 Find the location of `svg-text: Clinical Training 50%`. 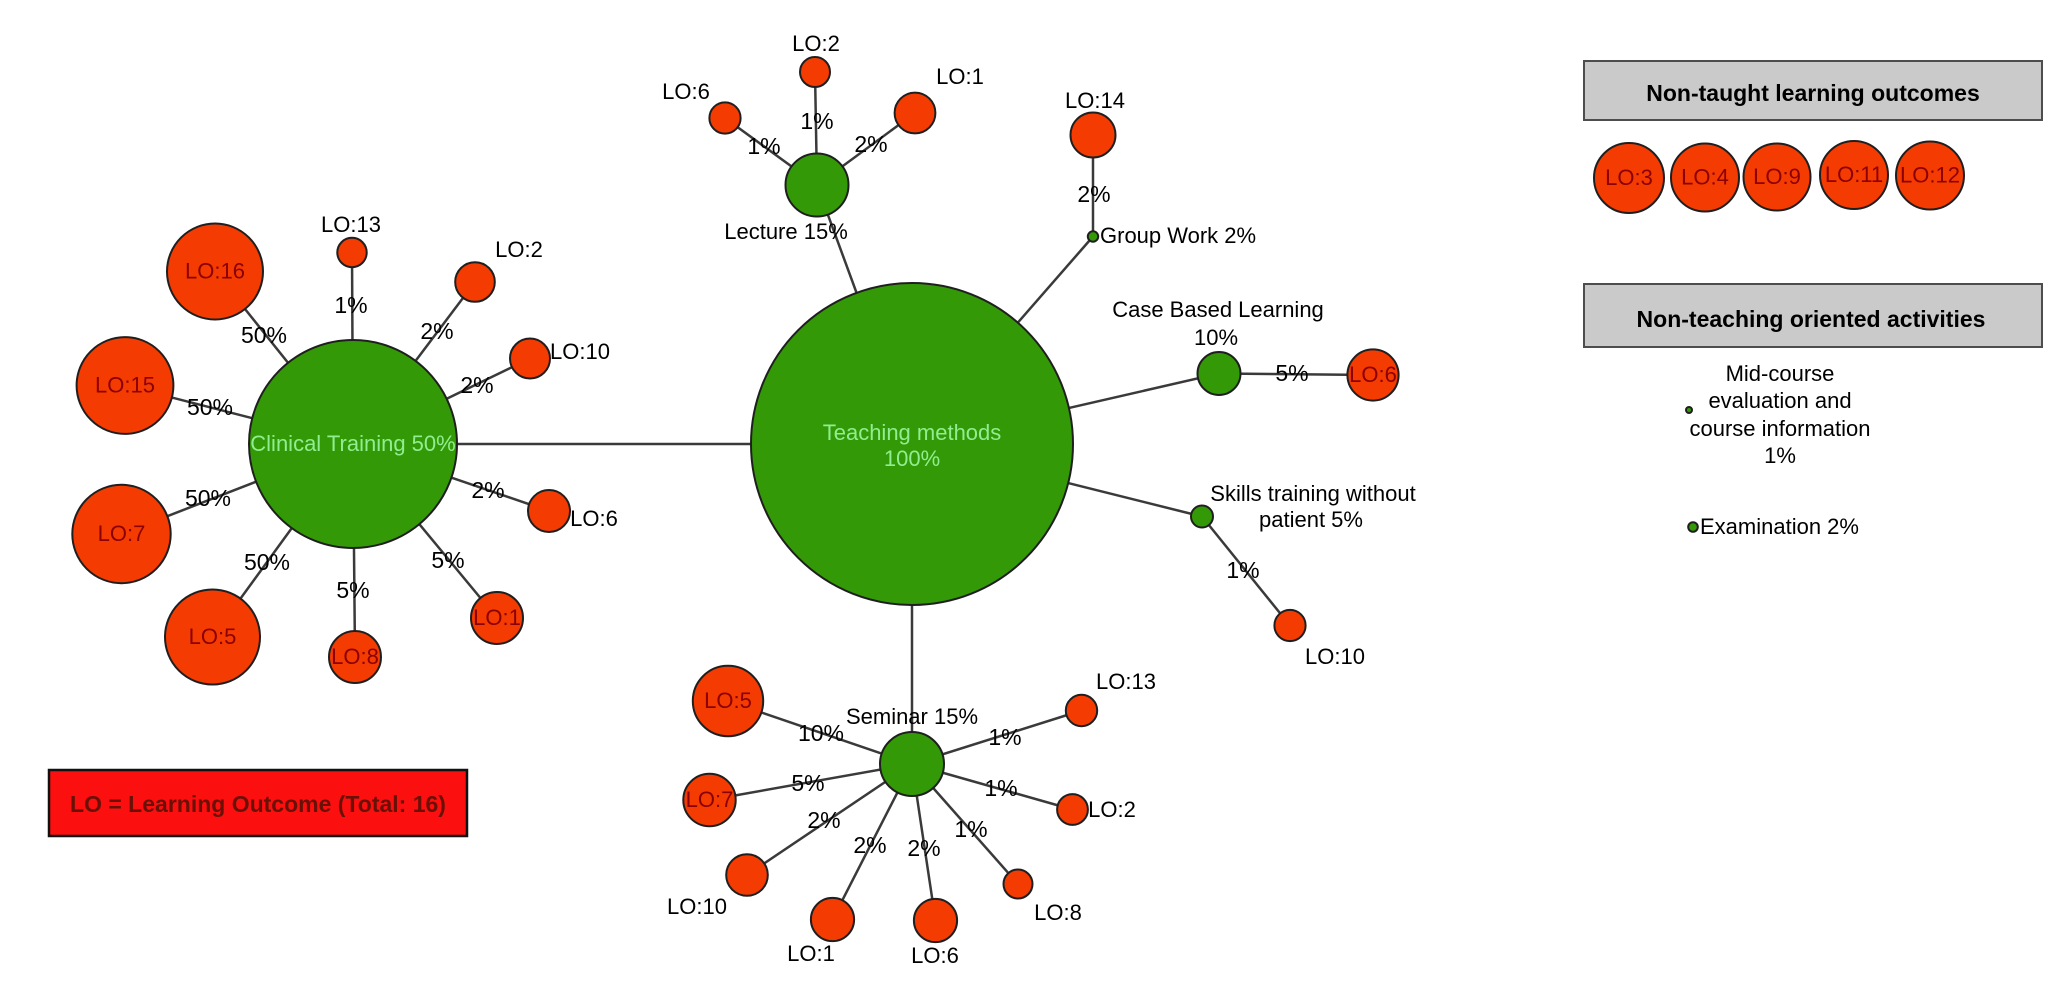

svg-text: Clinical Training 50% is located at coordinates (352, 443).